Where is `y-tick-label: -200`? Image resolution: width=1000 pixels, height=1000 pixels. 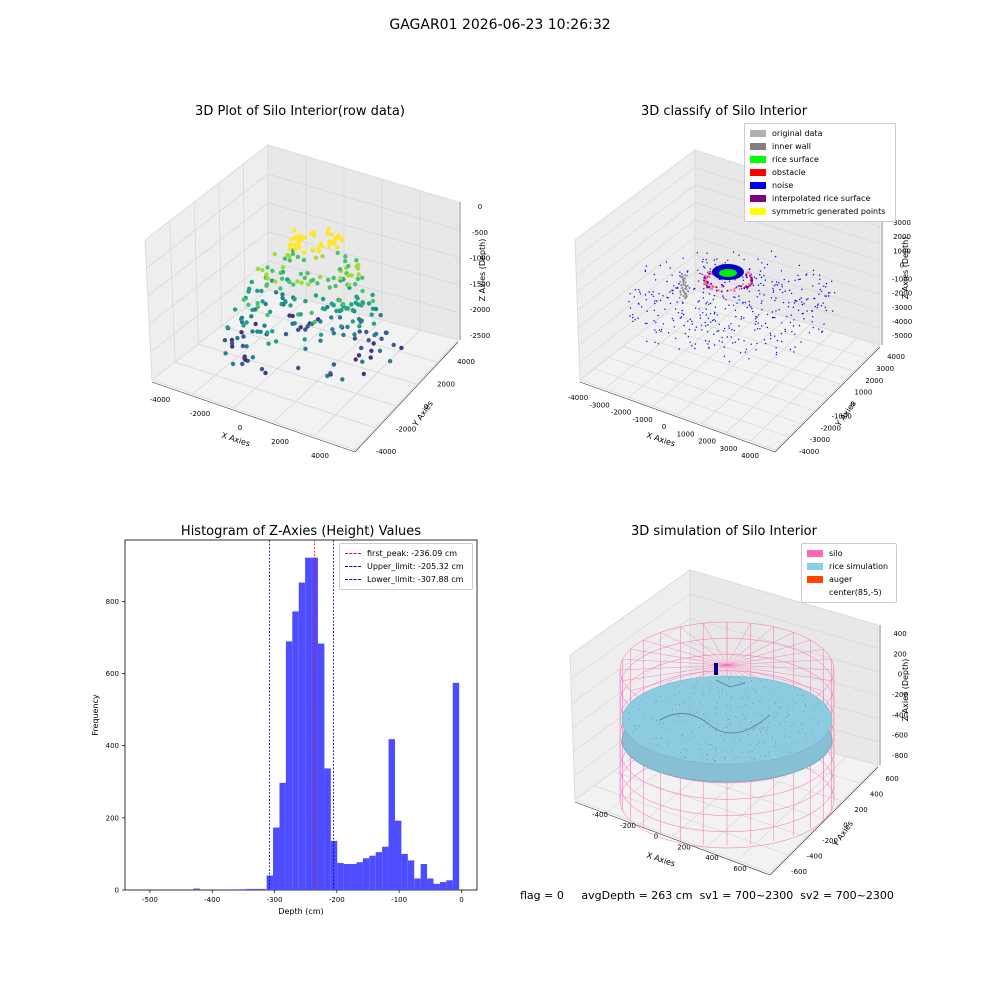 y-tick-label: -200 is located at coordinates (830, 841).